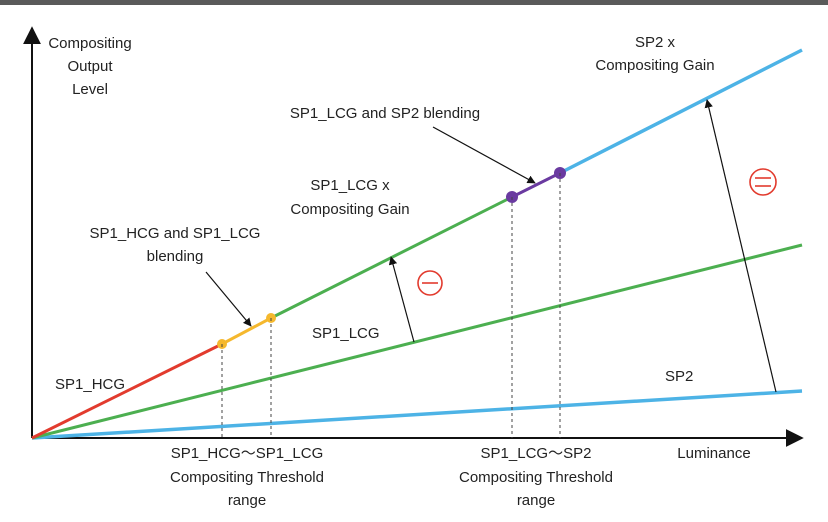 The height and width of the screenshot is (522, 828). Describe the element at coordinates (417, 414) in the screenshot. I see `sp2-line` at that location.